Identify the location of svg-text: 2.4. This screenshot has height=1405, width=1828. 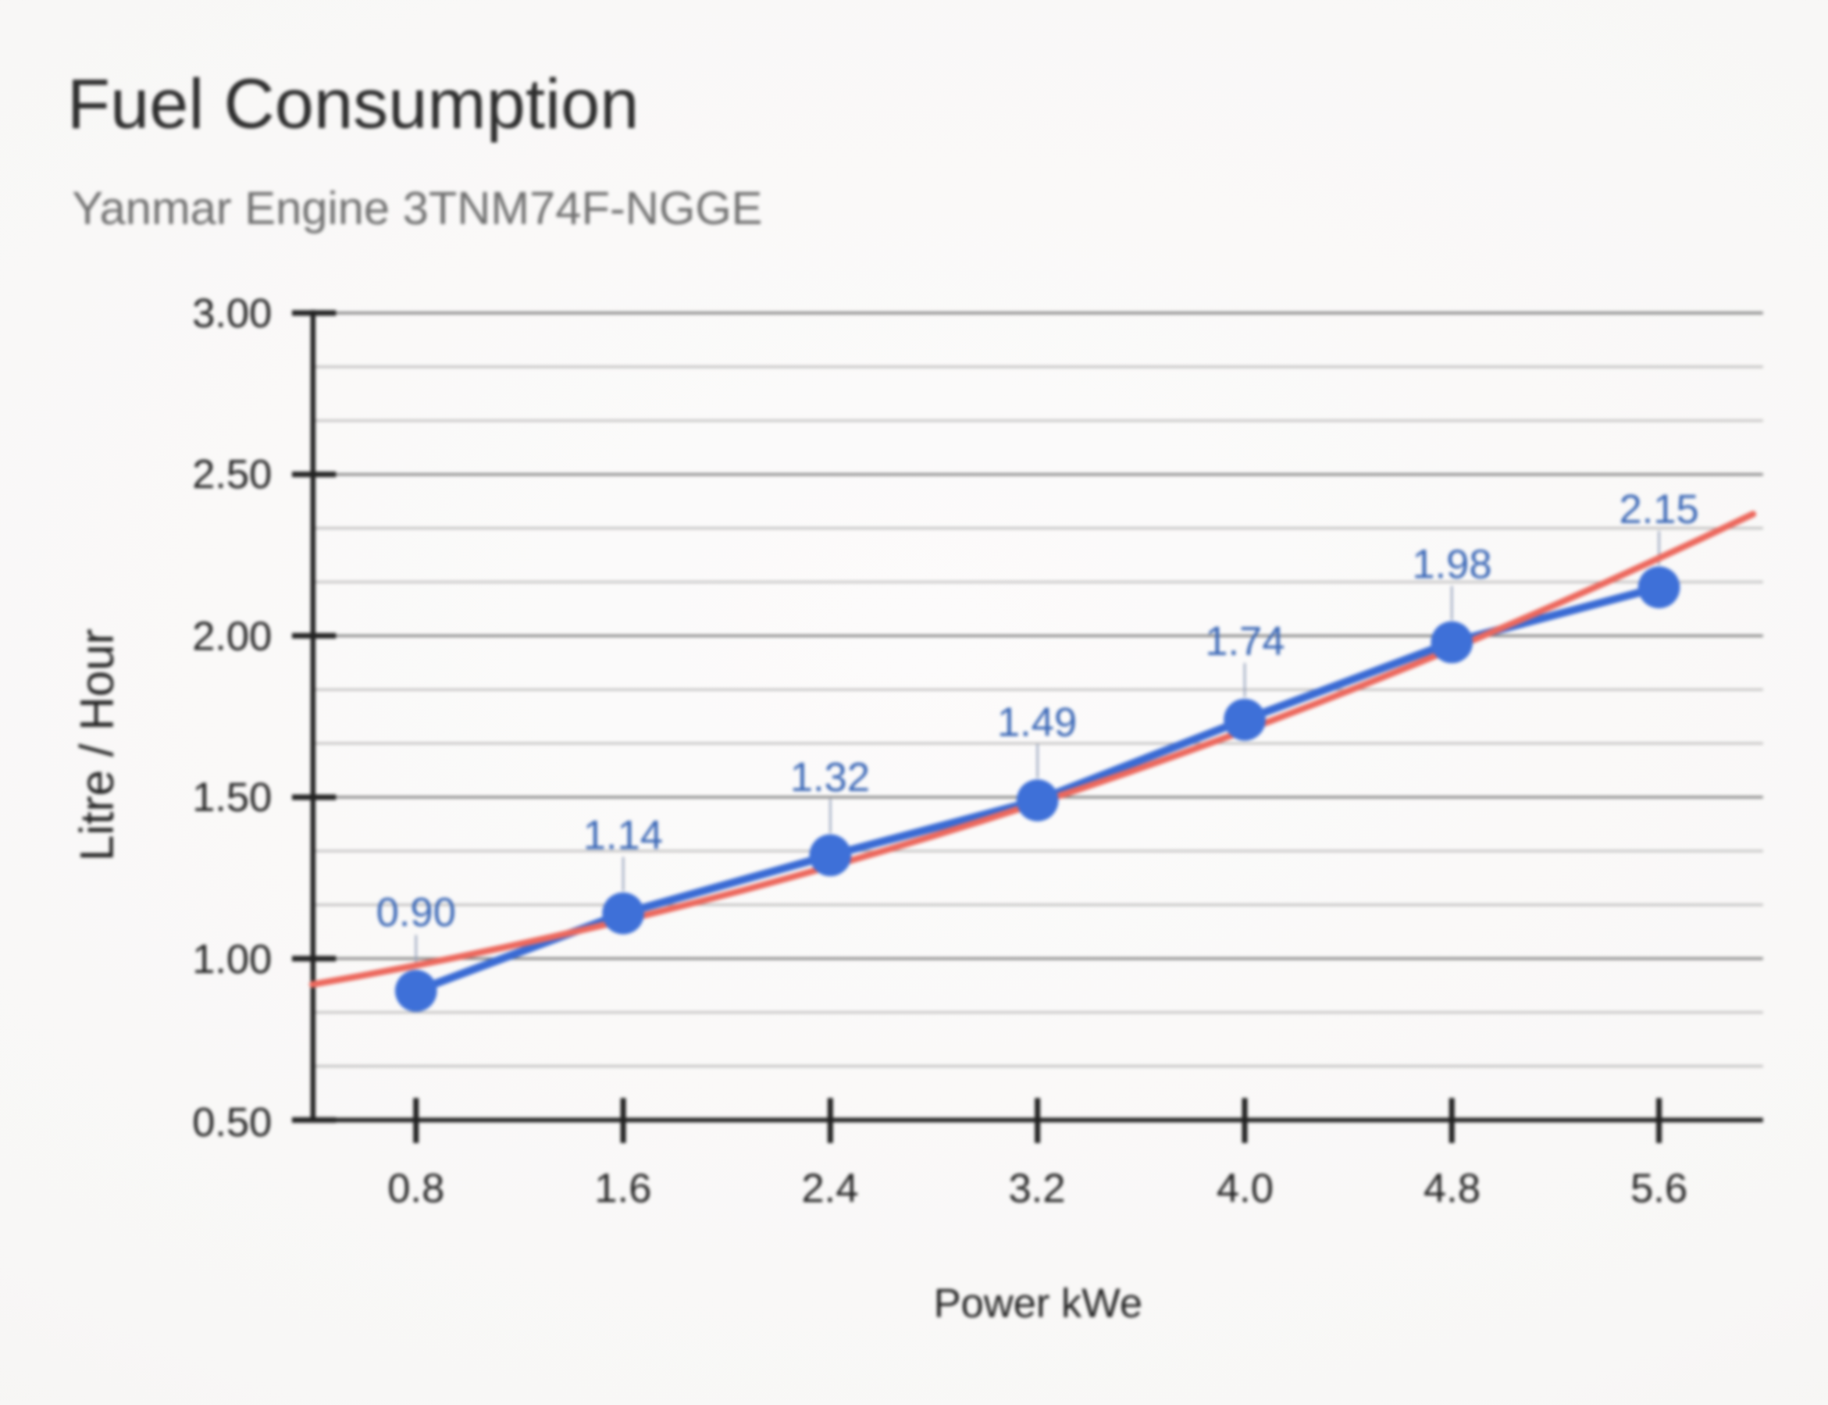
(830, 1188).